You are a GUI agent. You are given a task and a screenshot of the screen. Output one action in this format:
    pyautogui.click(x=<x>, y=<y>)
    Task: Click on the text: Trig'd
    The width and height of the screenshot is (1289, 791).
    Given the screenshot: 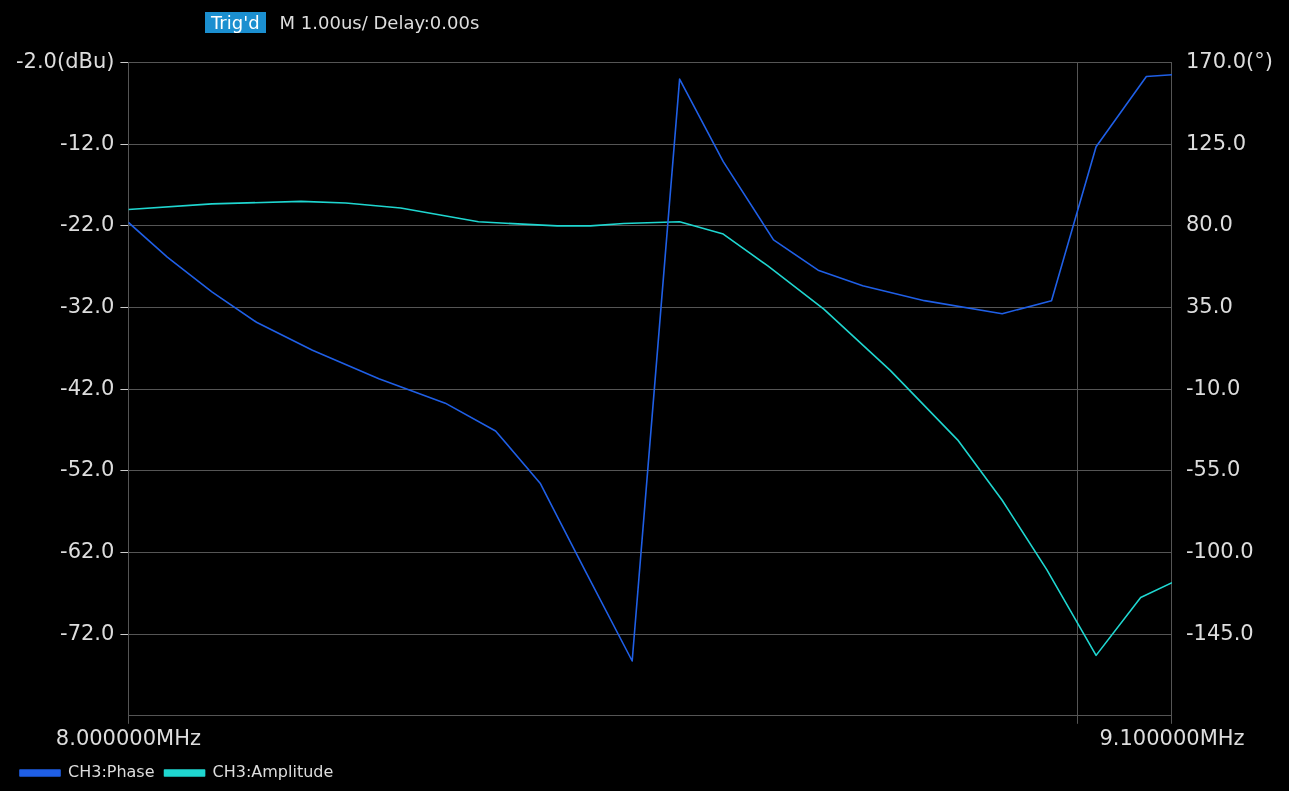 What is the action you would take?
    pyautogui.click(x=235, y=22)
    